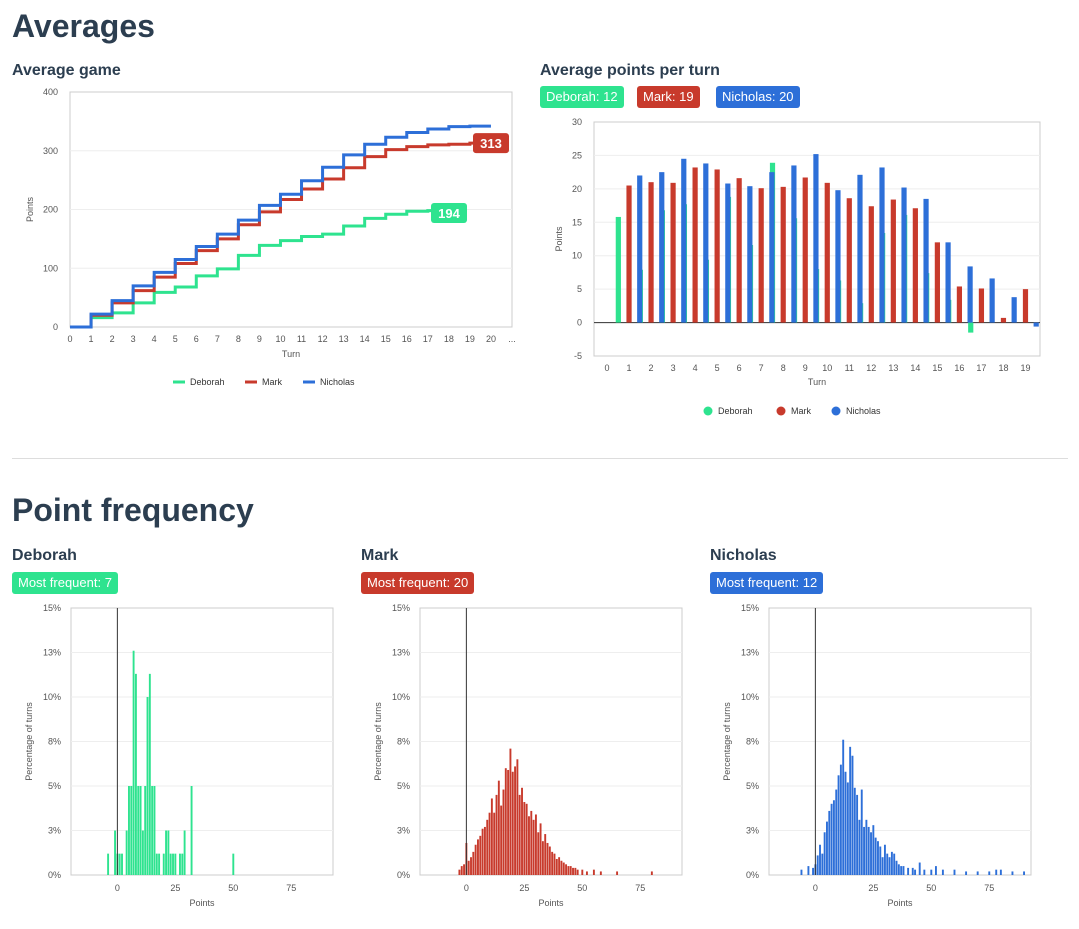 Image resolution: width=1079 pixels, height=929 pixels. Describe the element at coordinates (280, 339) in the screenshot. I see `x-tick-label: 10` at that location.